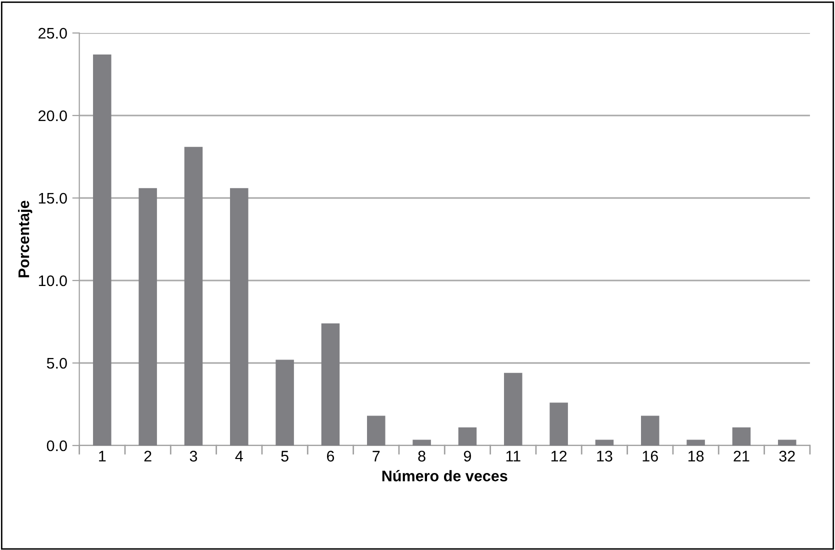 The image size is (835, 550). I want to click on y-tick-label: 5.0, so click(56, 363).